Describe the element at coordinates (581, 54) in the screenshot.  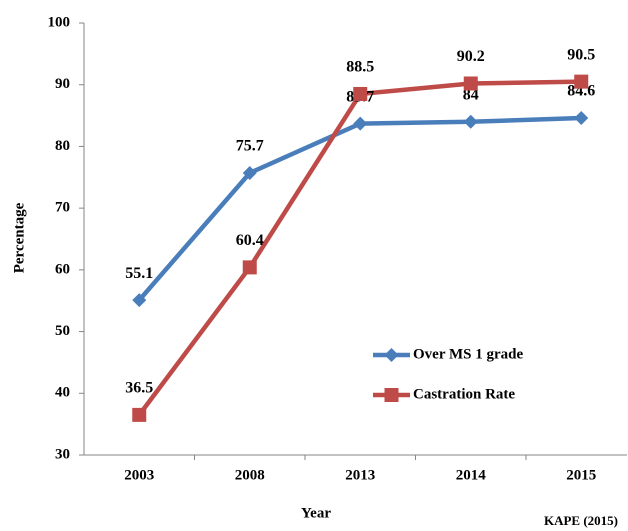
I see `data-label: 90.5` at that location.